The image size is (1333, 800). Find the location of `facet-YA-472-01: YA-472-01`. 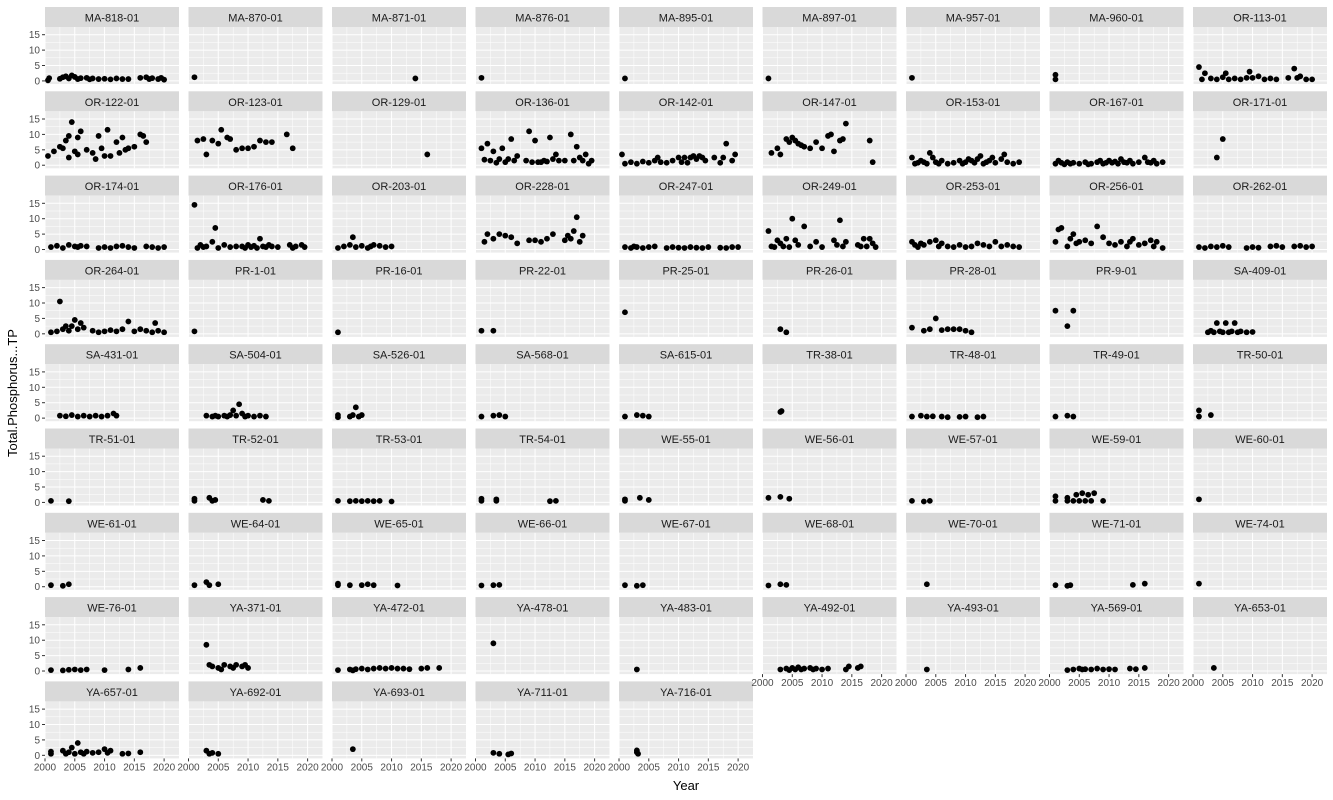

facet-YA-472-01: YA-472-01 is located at coordinates (398, 636).